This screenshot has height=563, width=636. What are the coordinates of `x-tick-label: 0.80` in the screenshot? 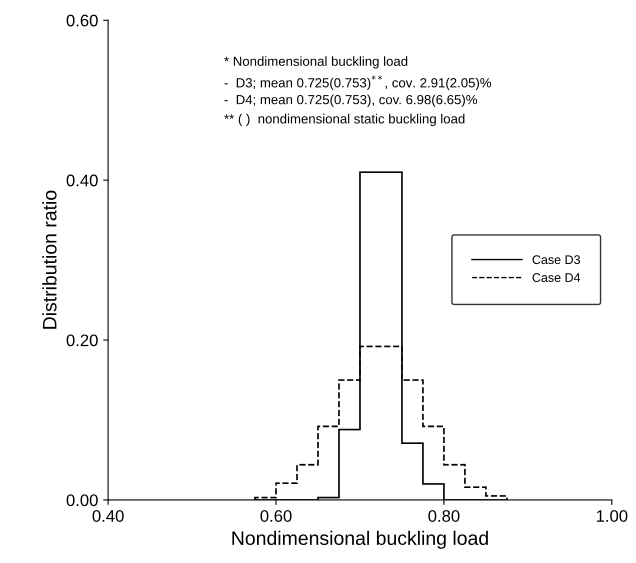 It's located at (444, 516).